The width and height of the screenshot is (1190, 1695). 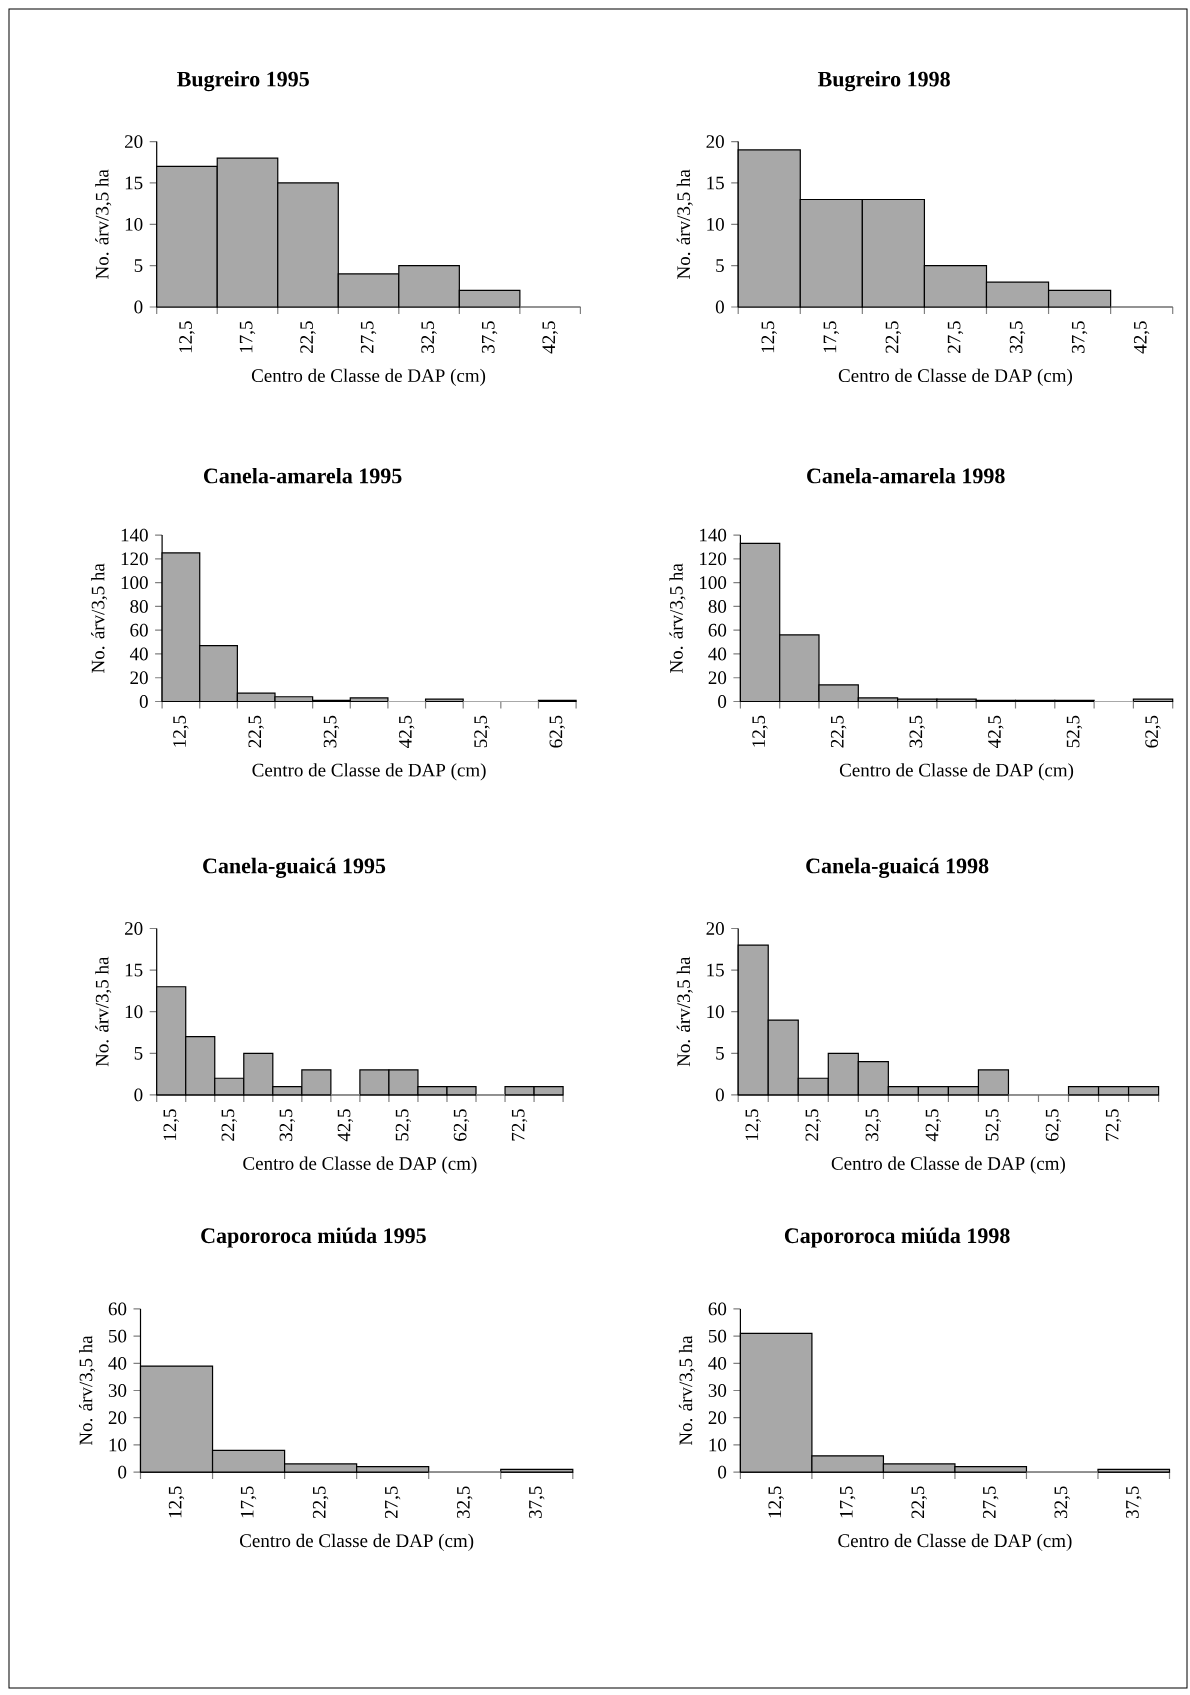 What do you see at coordinates (897, 867) in the screenshot?
I see `chart-title: Canela-guaicá 1998` at bounding box center [897, 867].